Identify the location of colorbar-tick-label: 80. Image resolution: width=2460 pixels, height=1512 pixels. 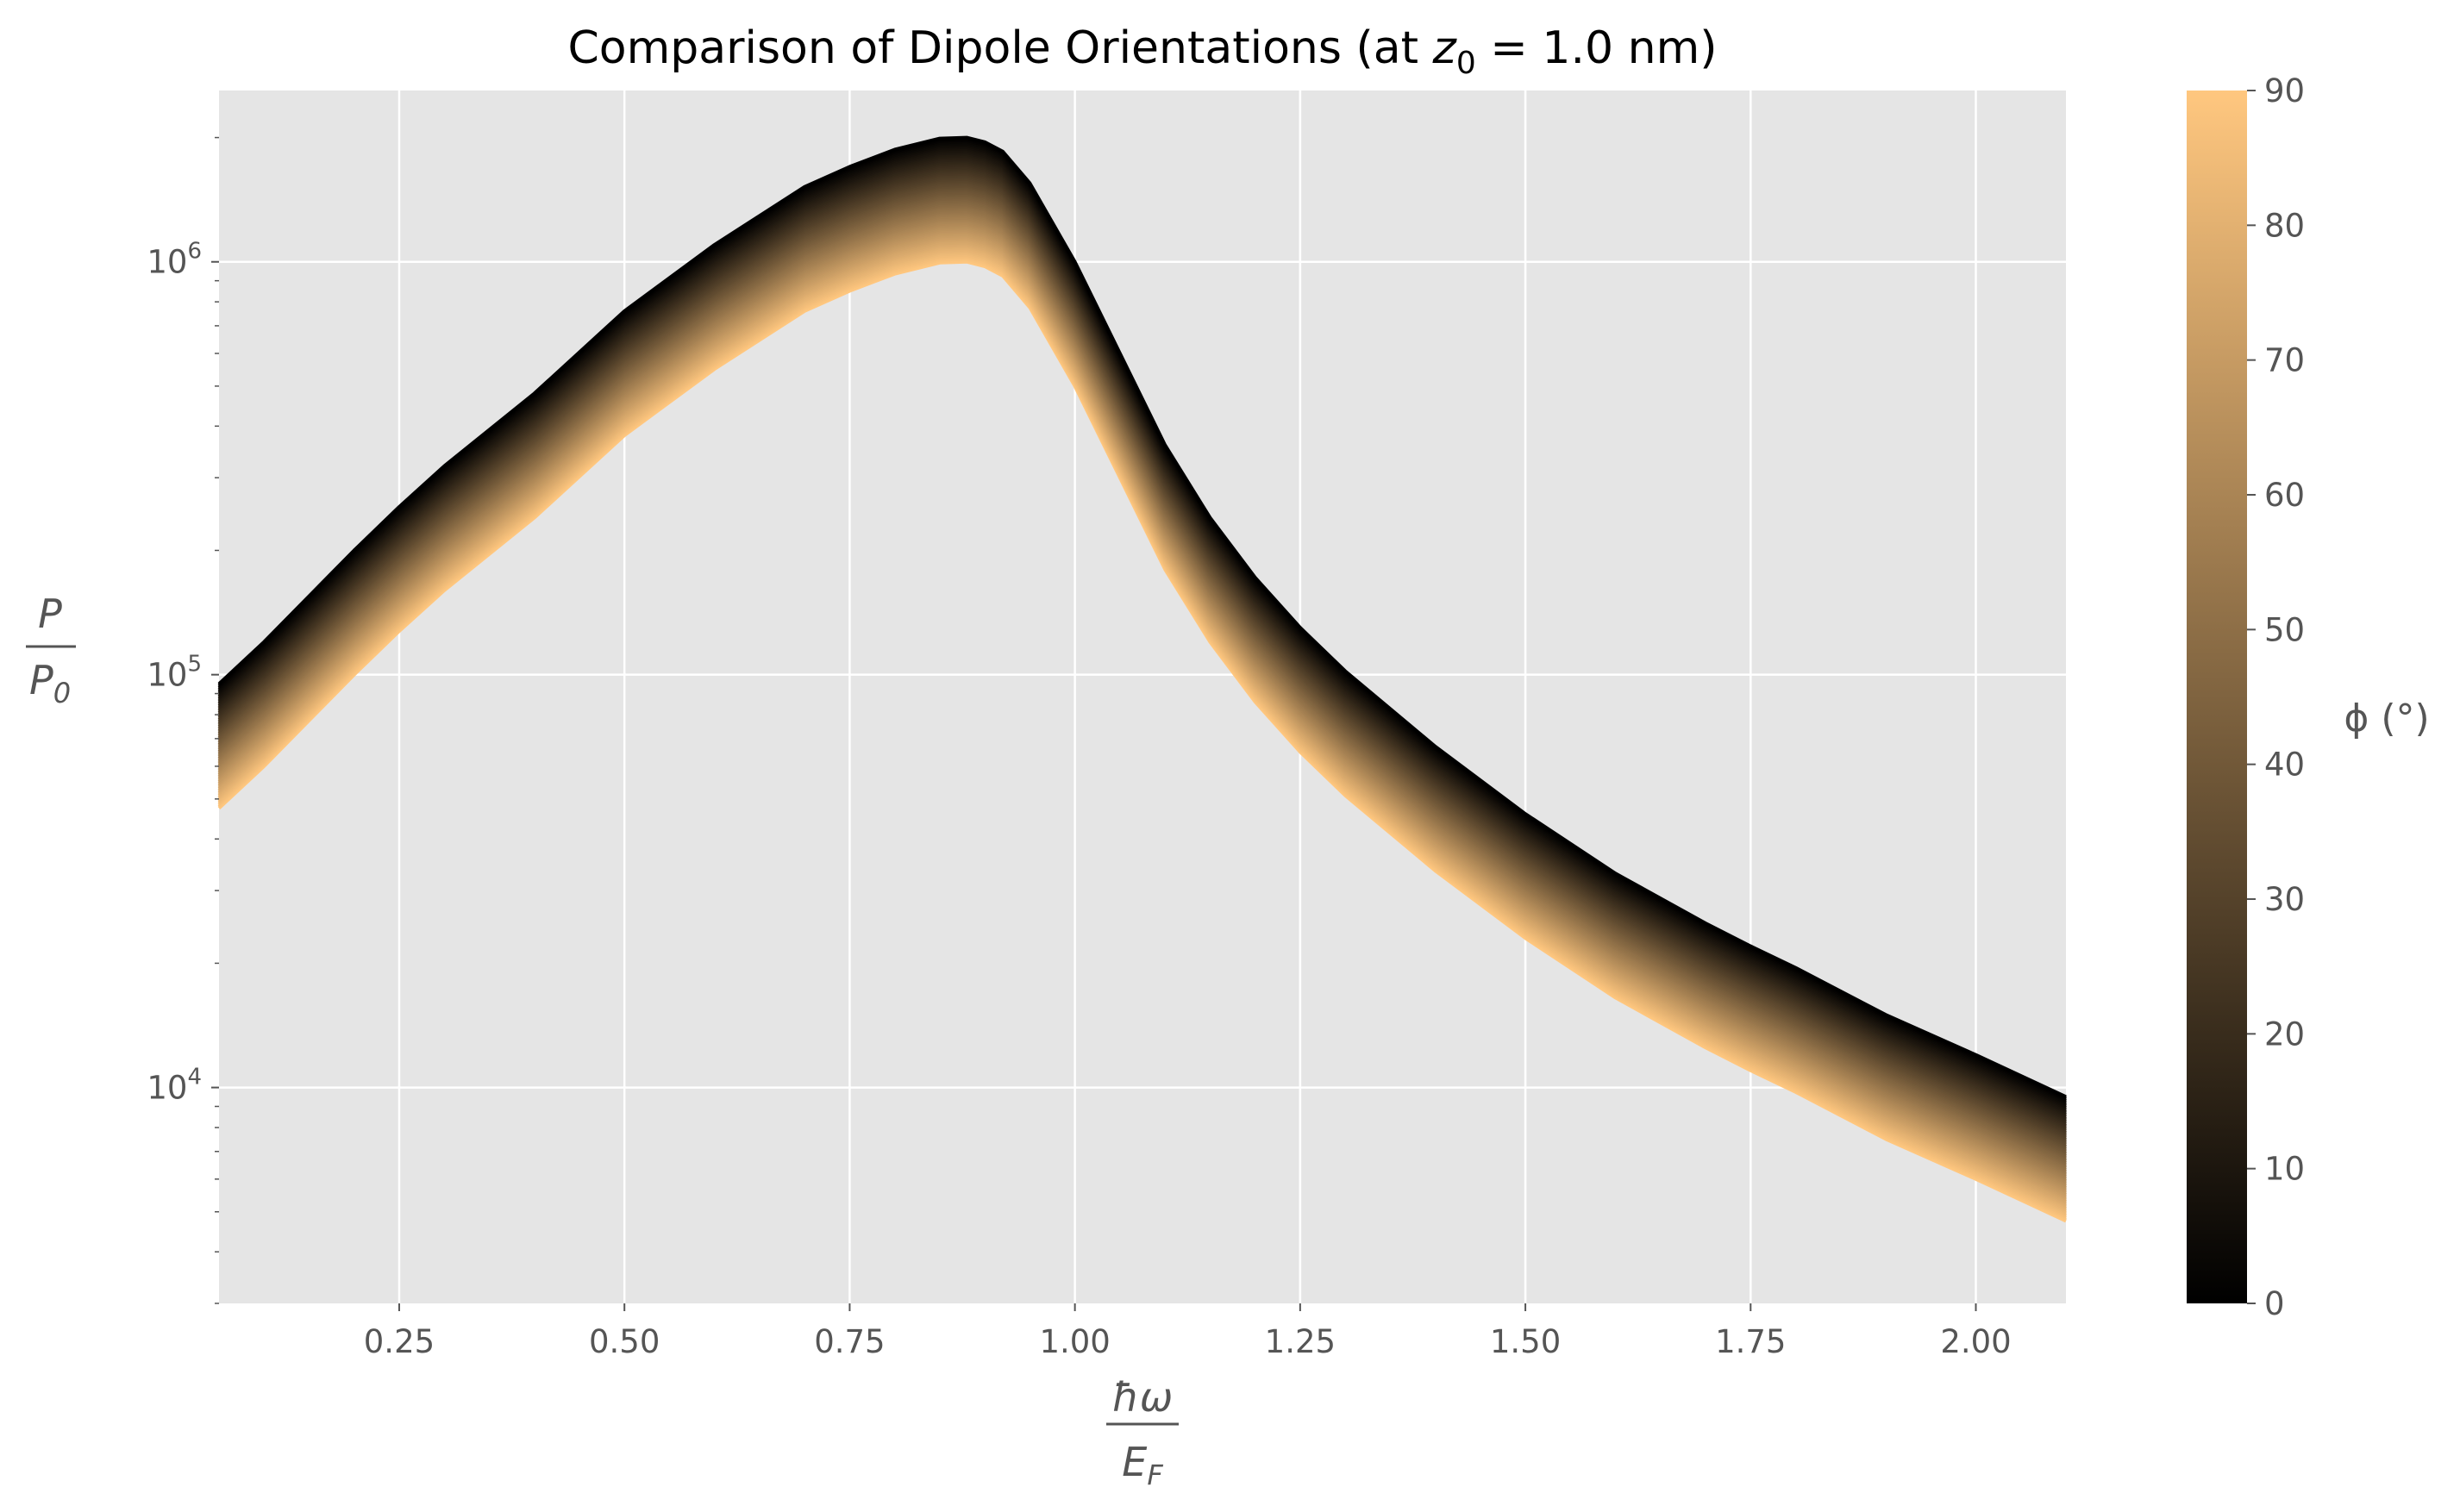
(2284, 225).